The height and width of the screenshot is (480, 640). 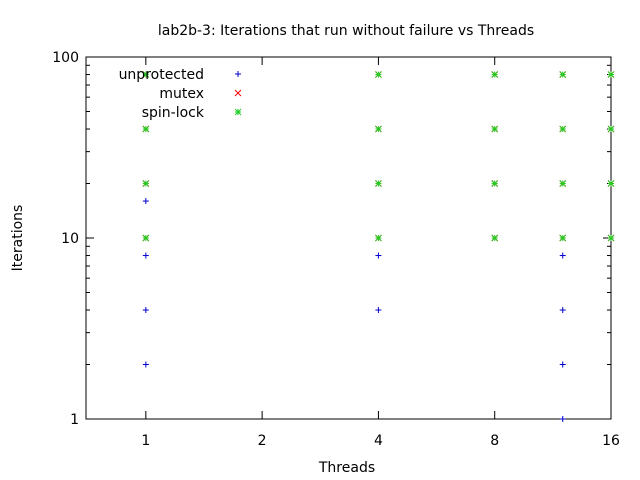 What do you see at coordinates (70, 239) in the screenshot?
I see `y-tick-label: 10` at bounding box center [70, 239].